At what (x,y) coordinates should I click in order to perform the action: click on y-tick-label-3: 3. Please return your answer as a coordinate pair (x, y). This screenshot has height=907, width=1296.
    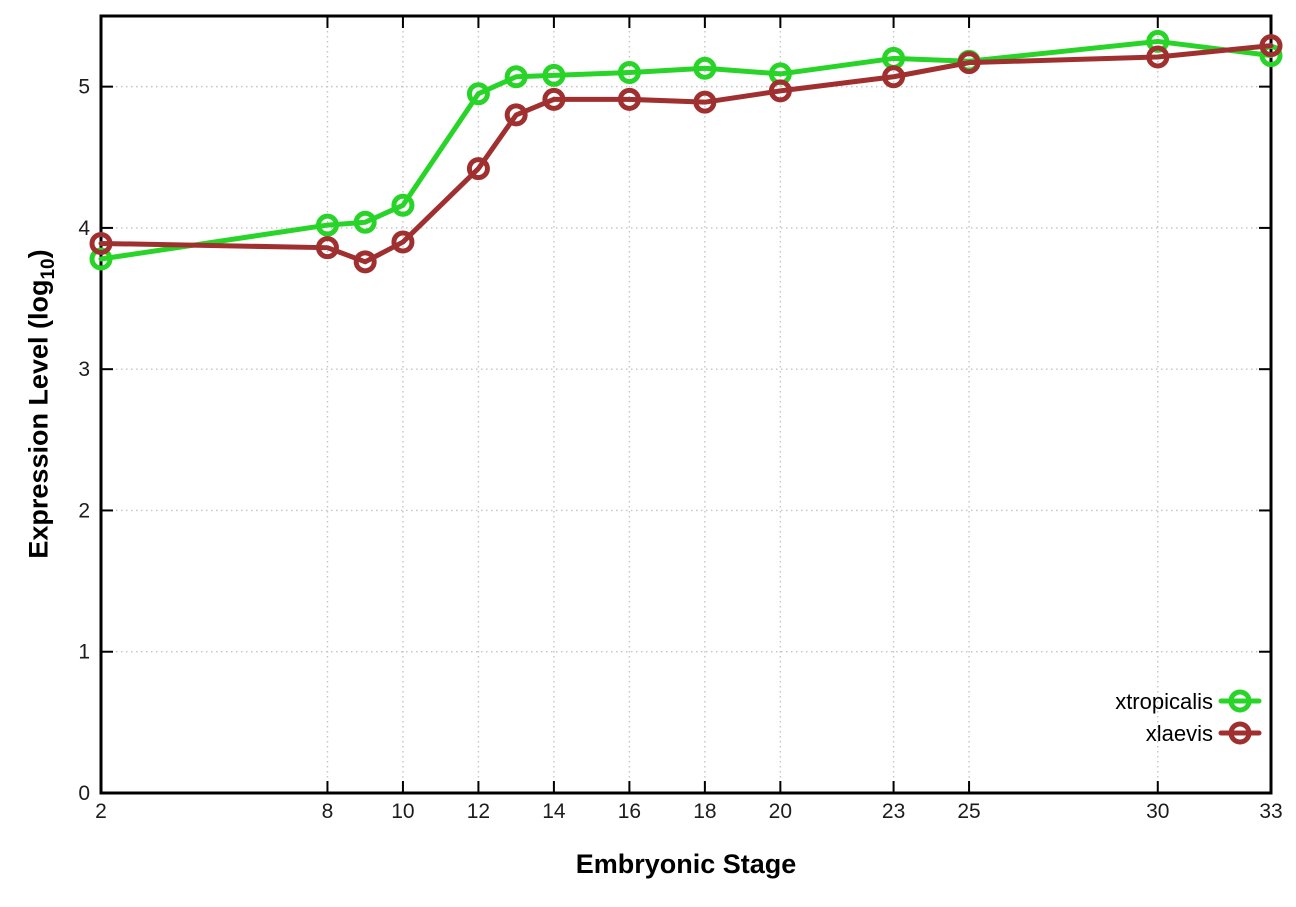
    Looking at the image, I should click on (84, 369).